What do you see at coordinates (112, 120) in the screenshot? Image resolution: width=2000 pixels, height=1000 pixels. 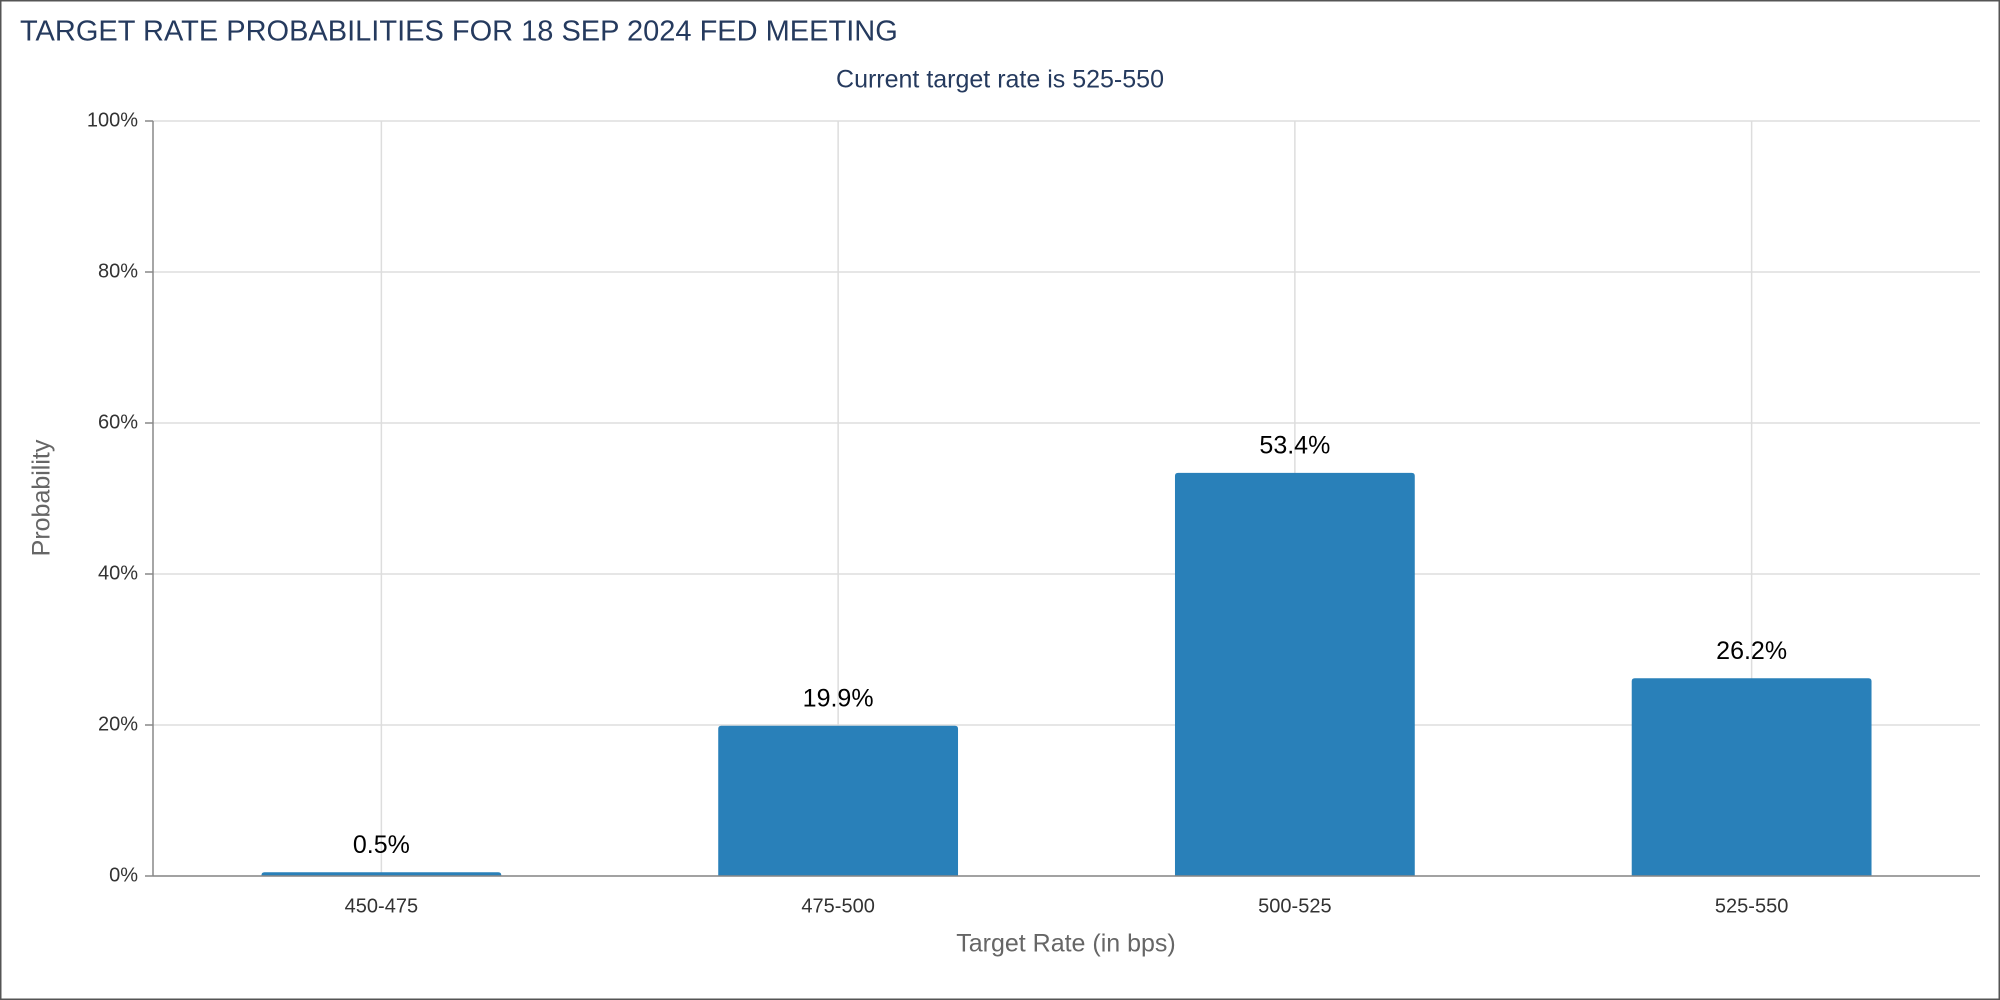 I see `y-tick-label: 100%` at bounding box center [112, 120].